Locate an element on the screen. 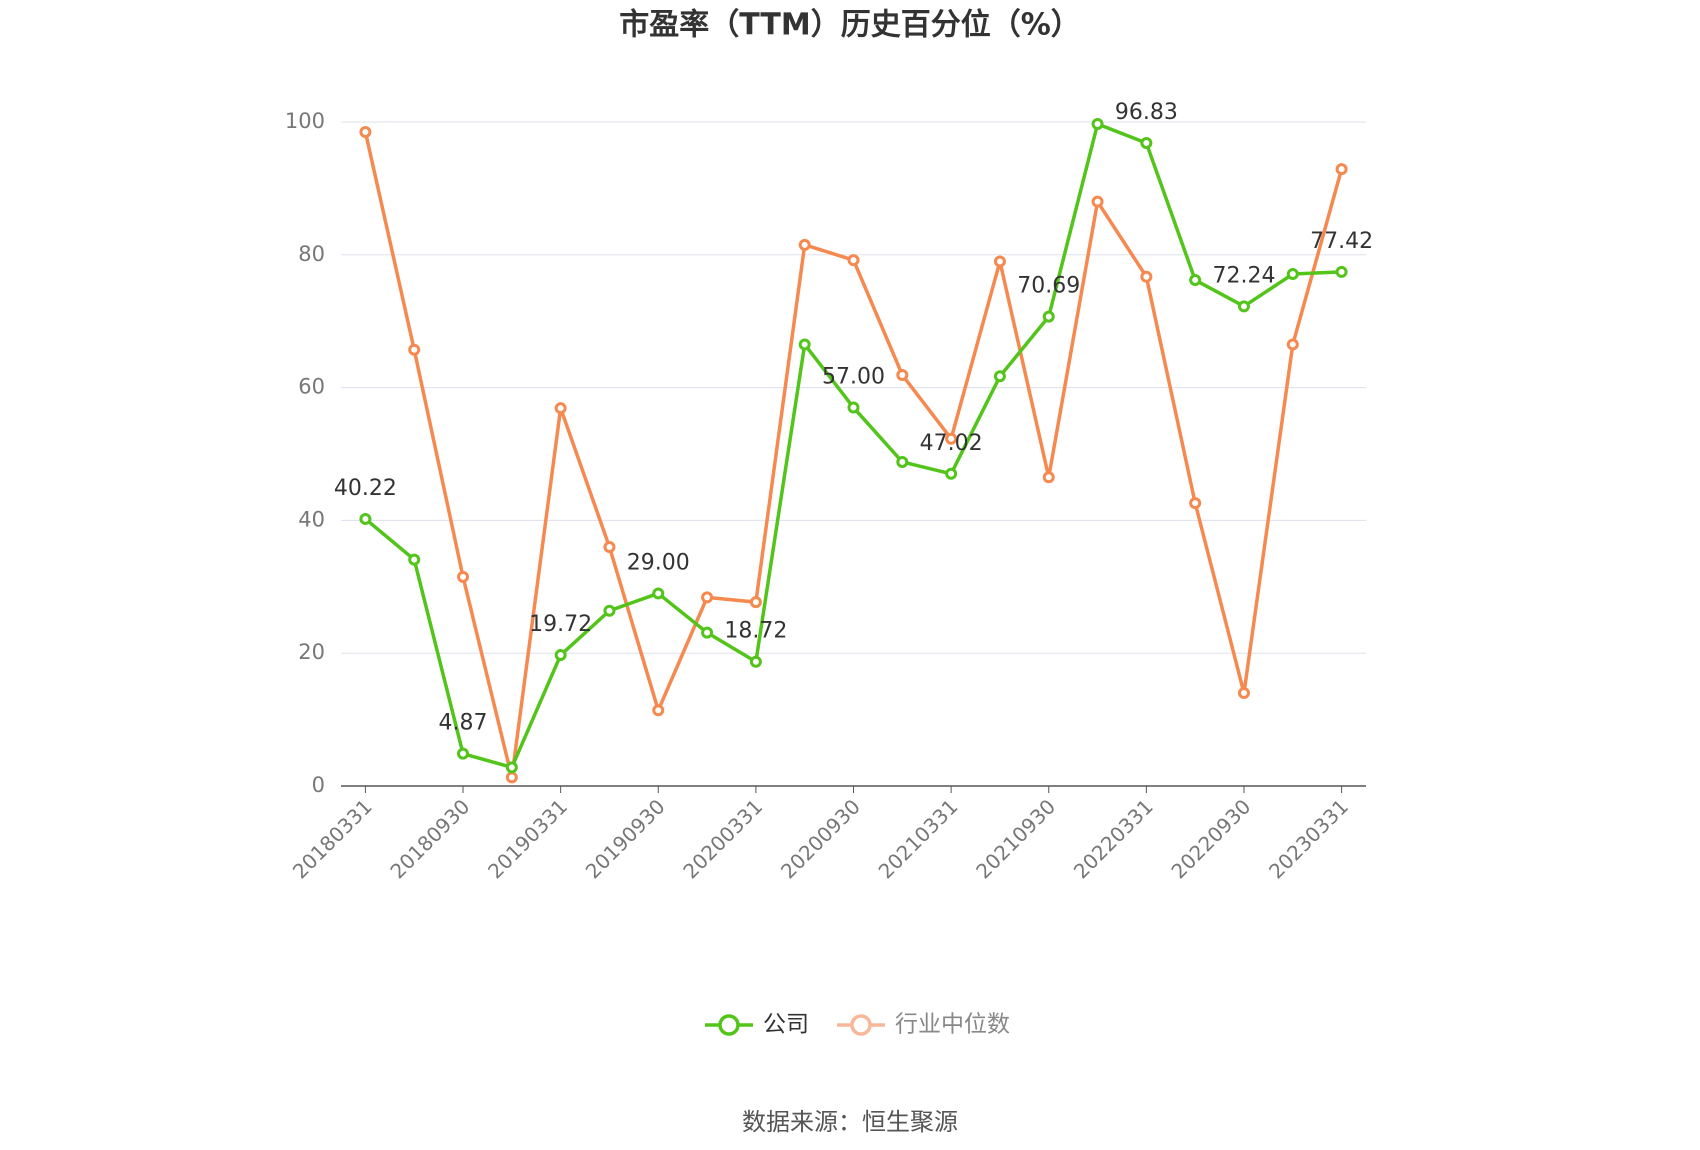 The height and width of the screenshot is (1150, 1700). x-tick-label: 20220930 is located at coordinates (1210, 838).